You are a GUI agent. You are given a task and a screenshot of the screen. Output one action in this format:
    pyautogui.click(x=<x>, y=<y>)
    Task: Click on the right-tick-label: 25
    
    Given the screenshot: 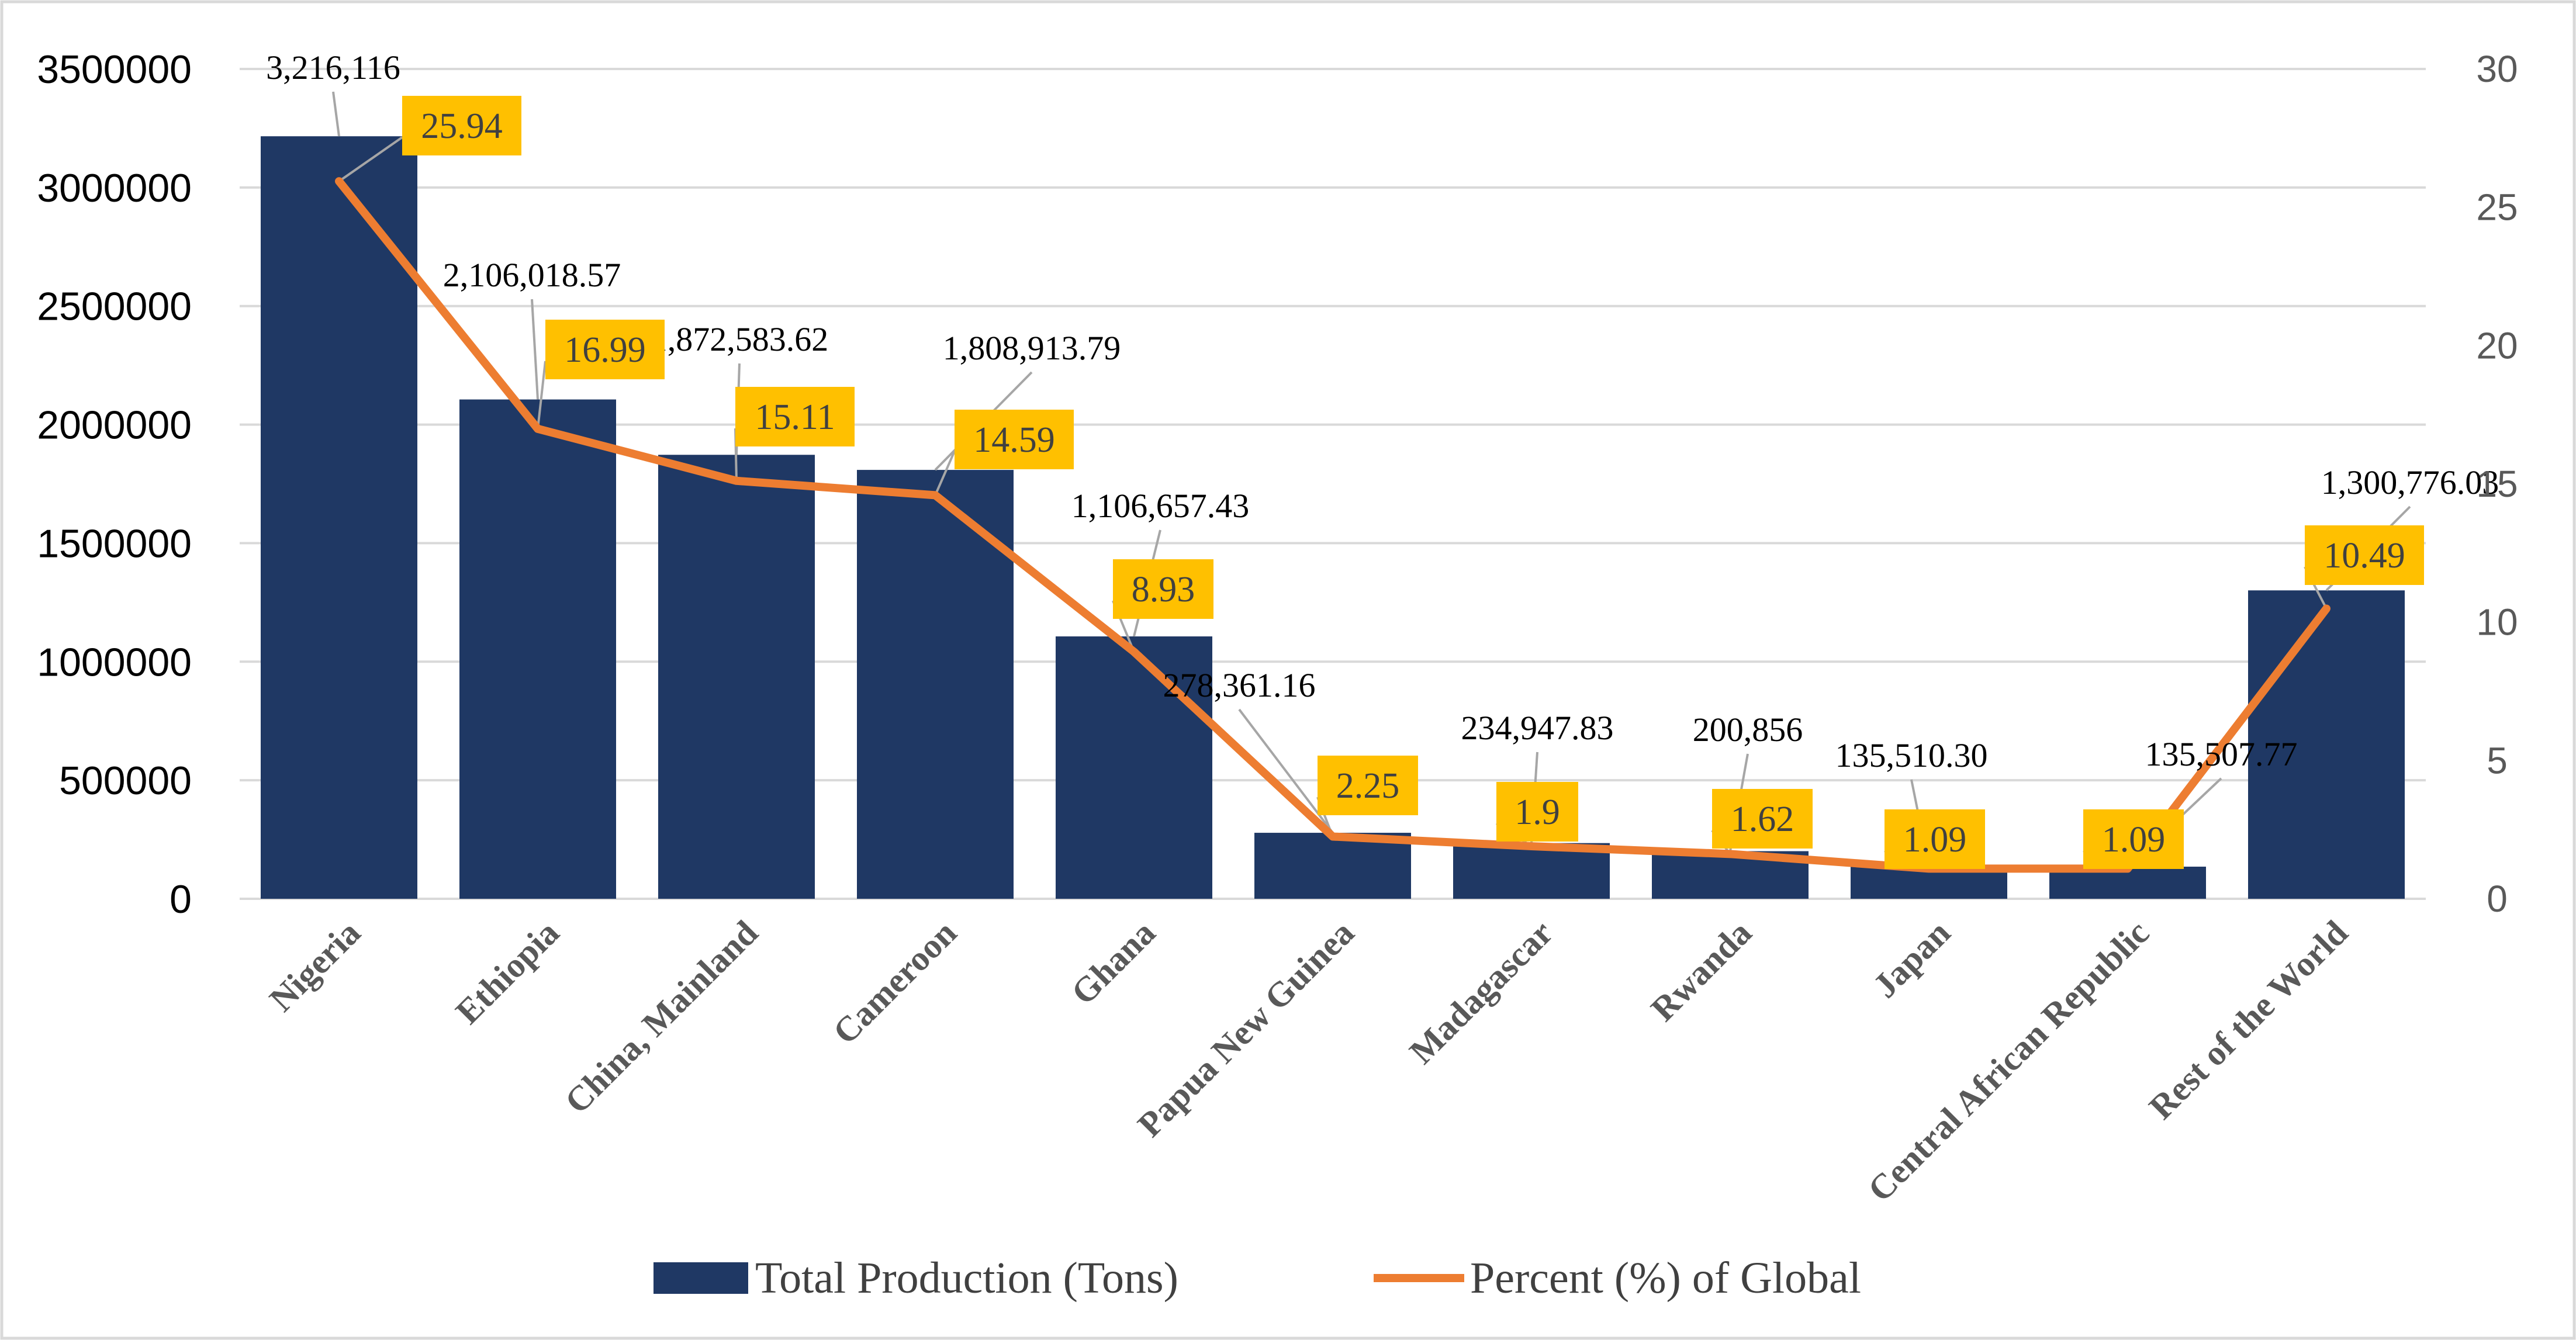 What is the action you would take?
    pyautogui.click(x=2497, y=207)
    